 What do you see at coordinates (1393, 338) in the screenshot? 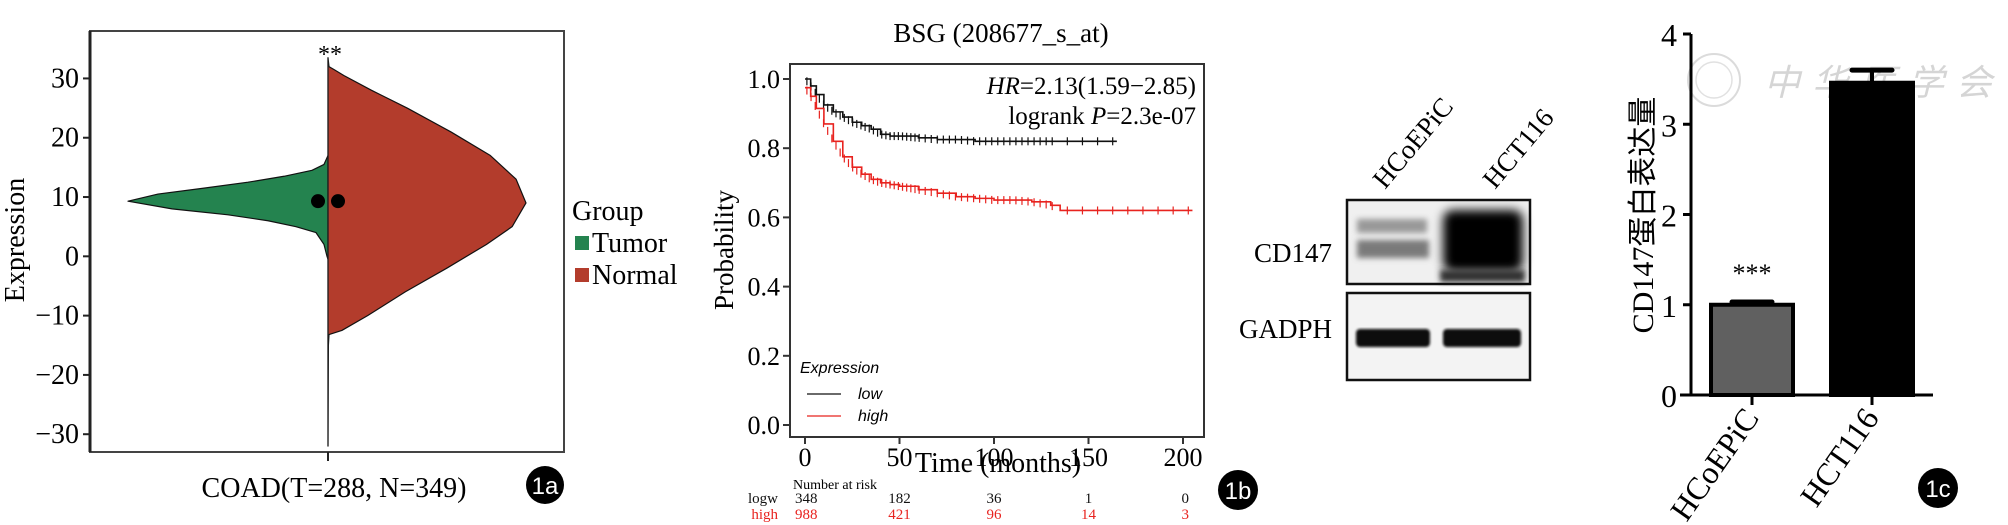
I see `band-gadph-hcoepic` at bounding box center [1393, 338].